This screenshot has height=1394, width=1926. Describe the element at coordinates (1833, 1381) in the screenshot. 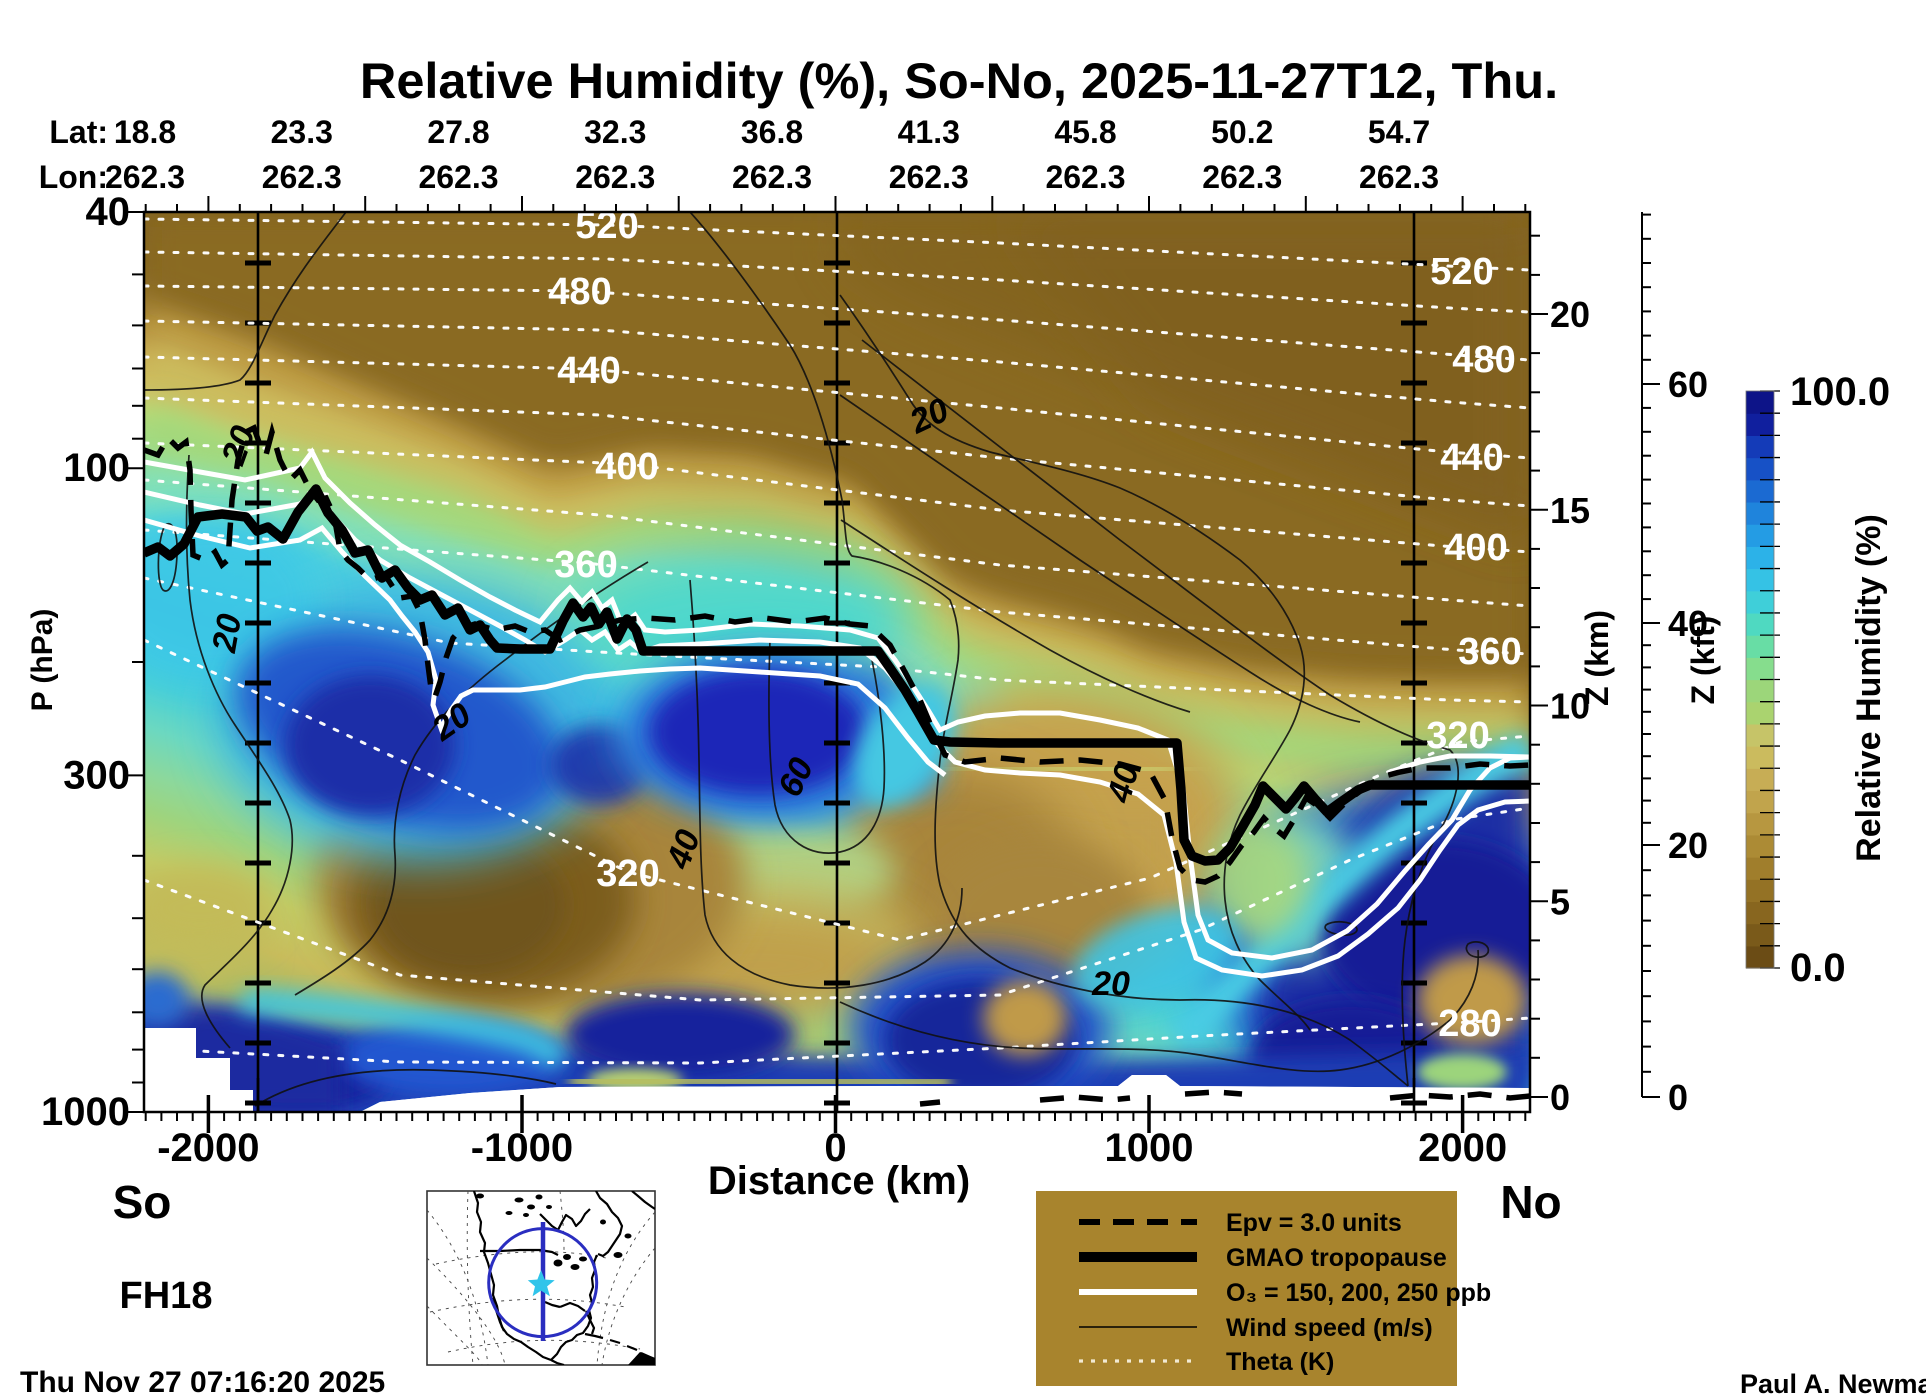

I see `svg-text: Paul A. Newman (NASA` at that location.